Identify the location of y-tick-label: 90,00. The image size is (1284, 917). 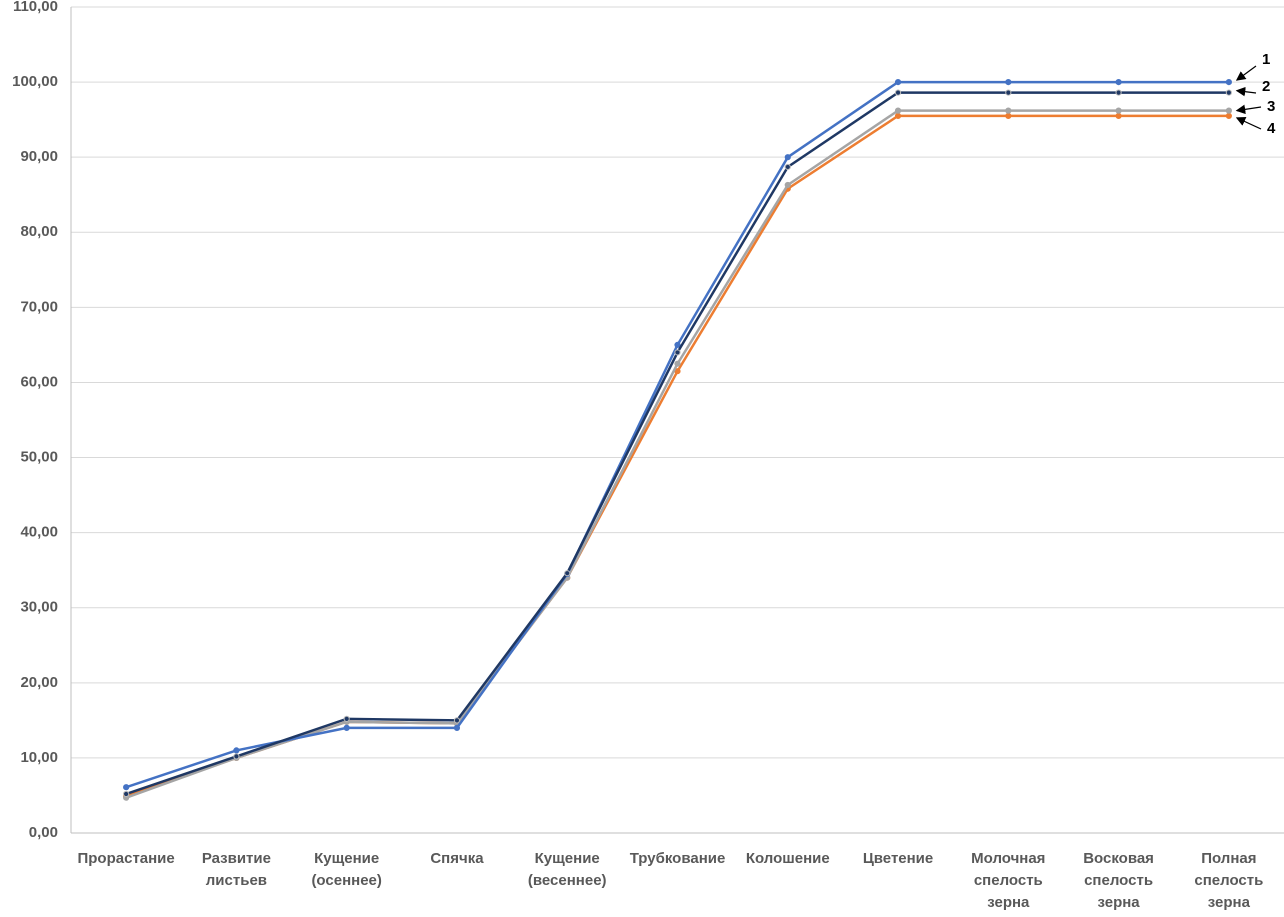
(39, 156).